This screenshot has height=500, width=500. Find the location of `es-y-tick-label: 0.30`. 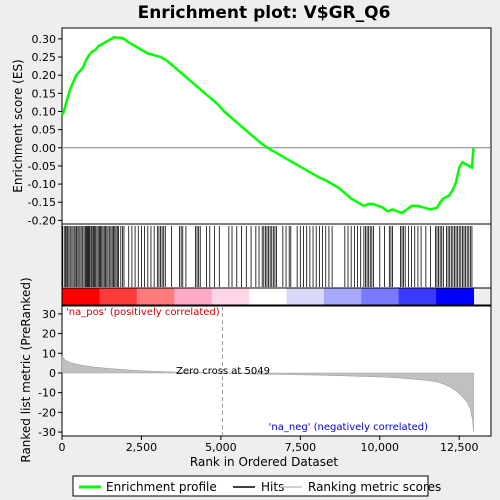

es-y-tick-label: 0.30 is located at coordinates (44, 39).